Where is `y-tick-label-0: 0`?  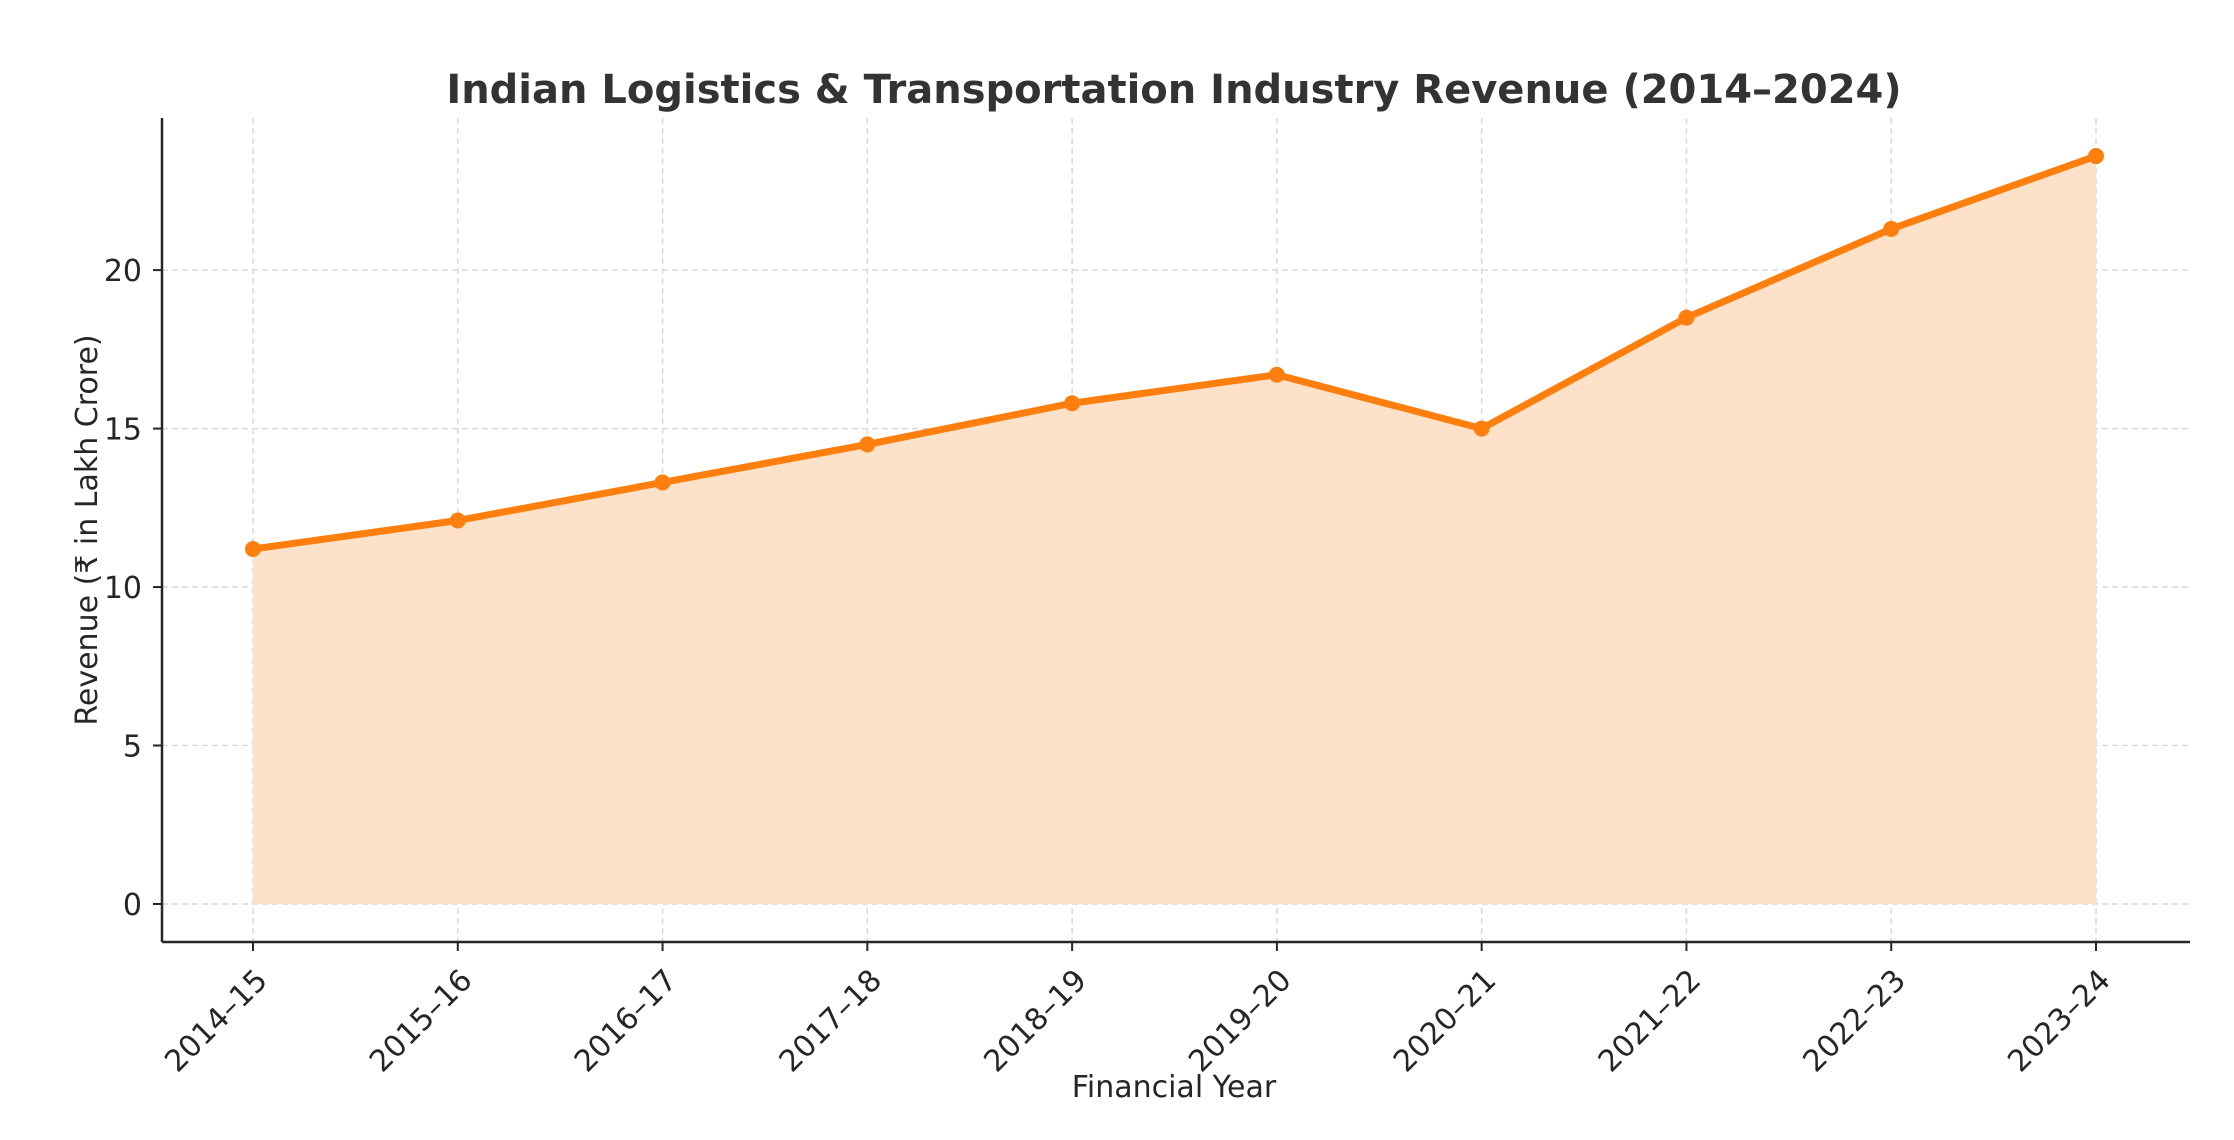 y-tick-label-0: 0 is located at coordinates (132, 905).